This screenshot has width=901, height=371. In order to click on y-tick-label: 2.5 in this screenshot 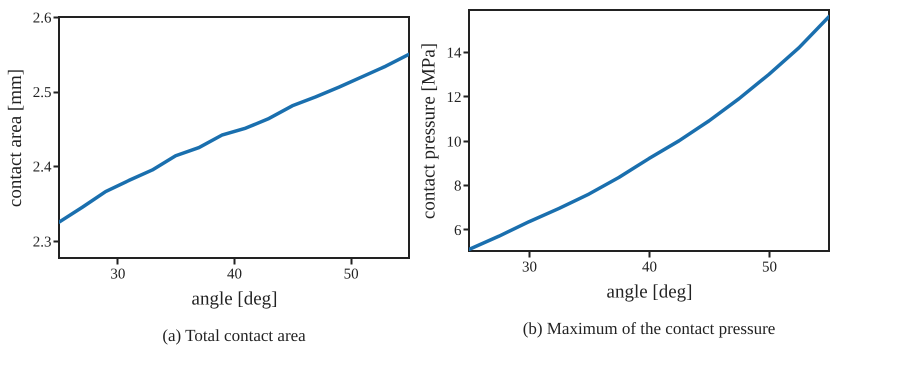, I will do `click(42, 93)`.